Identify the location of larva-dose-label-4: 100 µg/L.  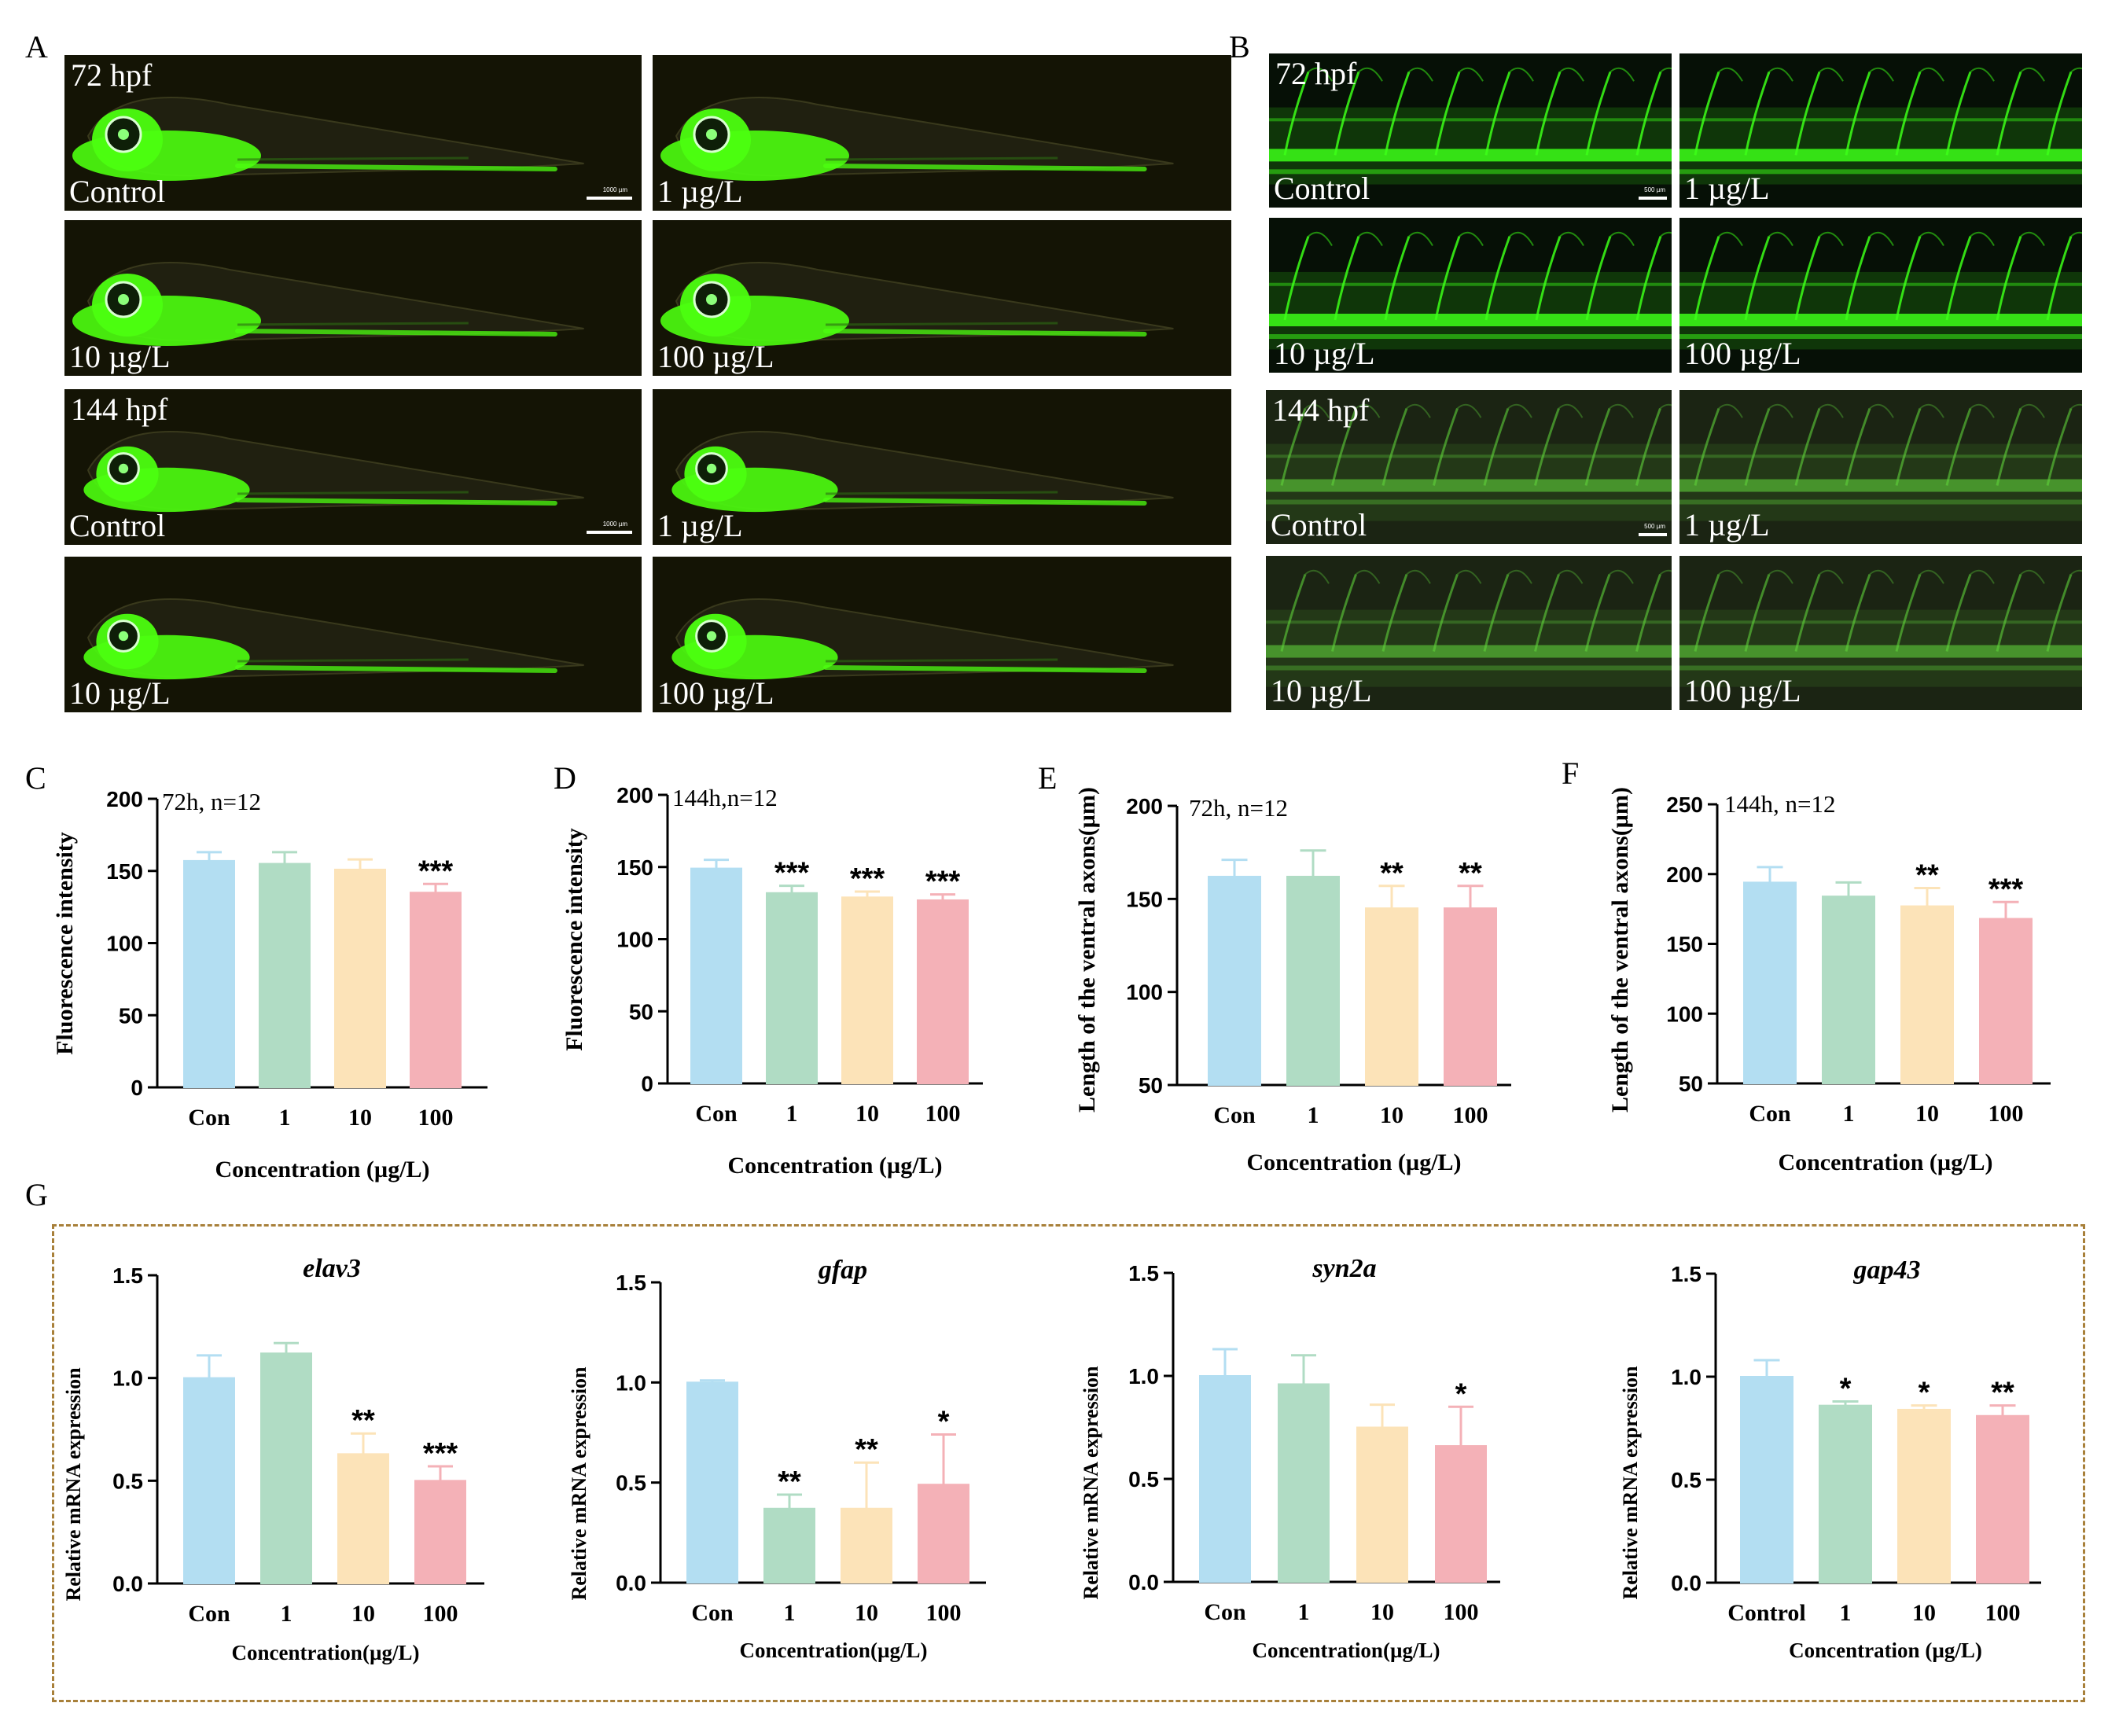
(715, 357).